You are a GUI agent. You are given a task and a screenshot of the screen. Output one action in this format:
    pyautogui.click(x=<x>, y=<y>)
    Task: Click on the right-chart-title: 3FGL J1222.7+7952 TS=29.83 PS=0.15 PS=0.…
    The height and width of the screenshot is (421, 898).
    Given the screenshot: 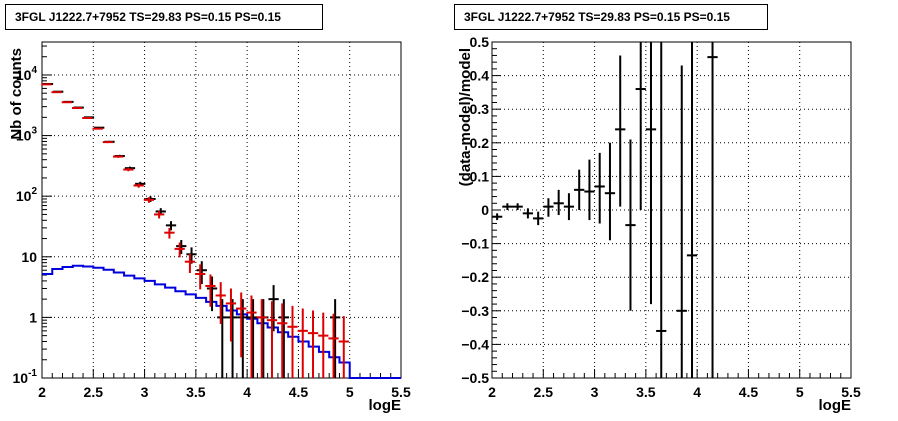 What is the action you would take?
    pyautogui.click(x=611, y=17)
    